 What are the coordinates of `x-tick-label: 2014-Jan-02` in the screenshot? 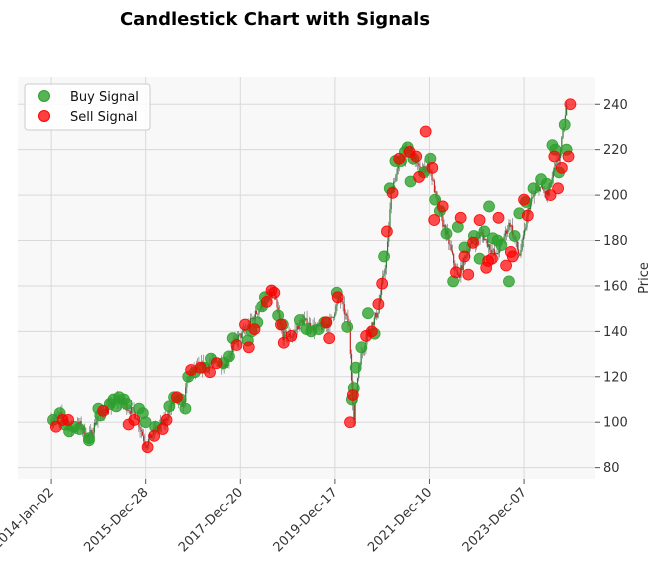 It's located at (28, 518).